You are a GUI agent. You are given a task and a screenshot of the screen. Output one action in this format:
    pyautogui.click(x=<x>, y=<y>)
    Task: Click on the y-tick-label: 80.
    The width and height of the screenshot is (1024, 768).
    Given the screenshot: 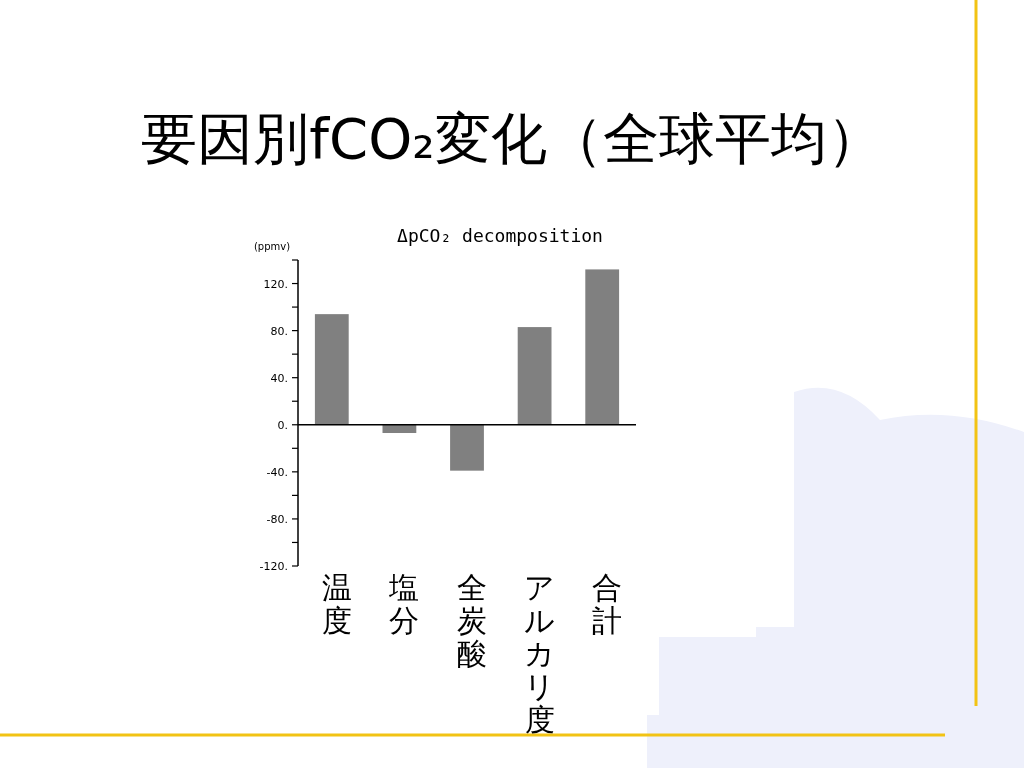 What is the action you would take?
    pyautogui.click(x=279, y=331)
    